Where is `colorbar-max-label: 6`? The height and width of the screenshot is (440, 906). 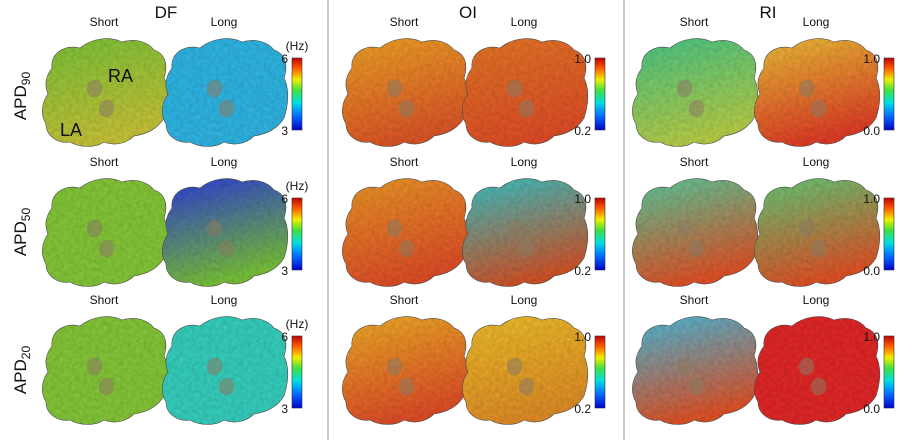
colorbar-max-label: 6 is located at coordinates (284, 59).